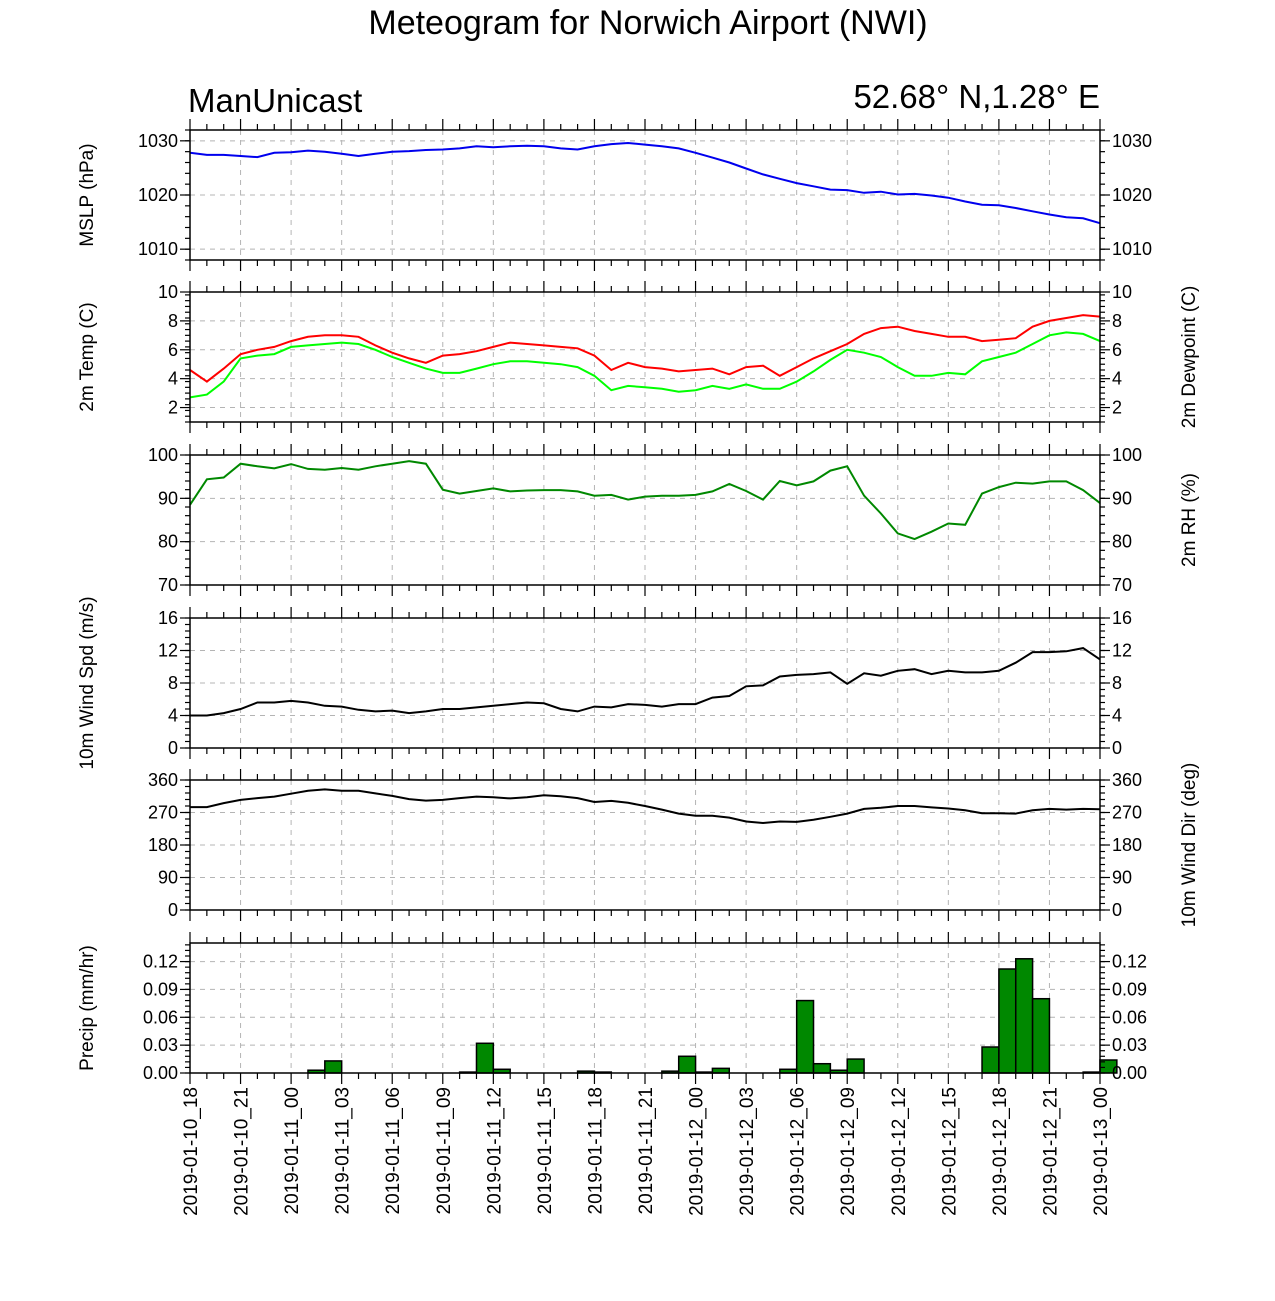 This screenshot has width=1275, height=1301. What do you see at coordinates (494, 1150) in the screenshot?
I see `time-tick-label: 2019-01-11_12` at bounding box center [494, 1150].